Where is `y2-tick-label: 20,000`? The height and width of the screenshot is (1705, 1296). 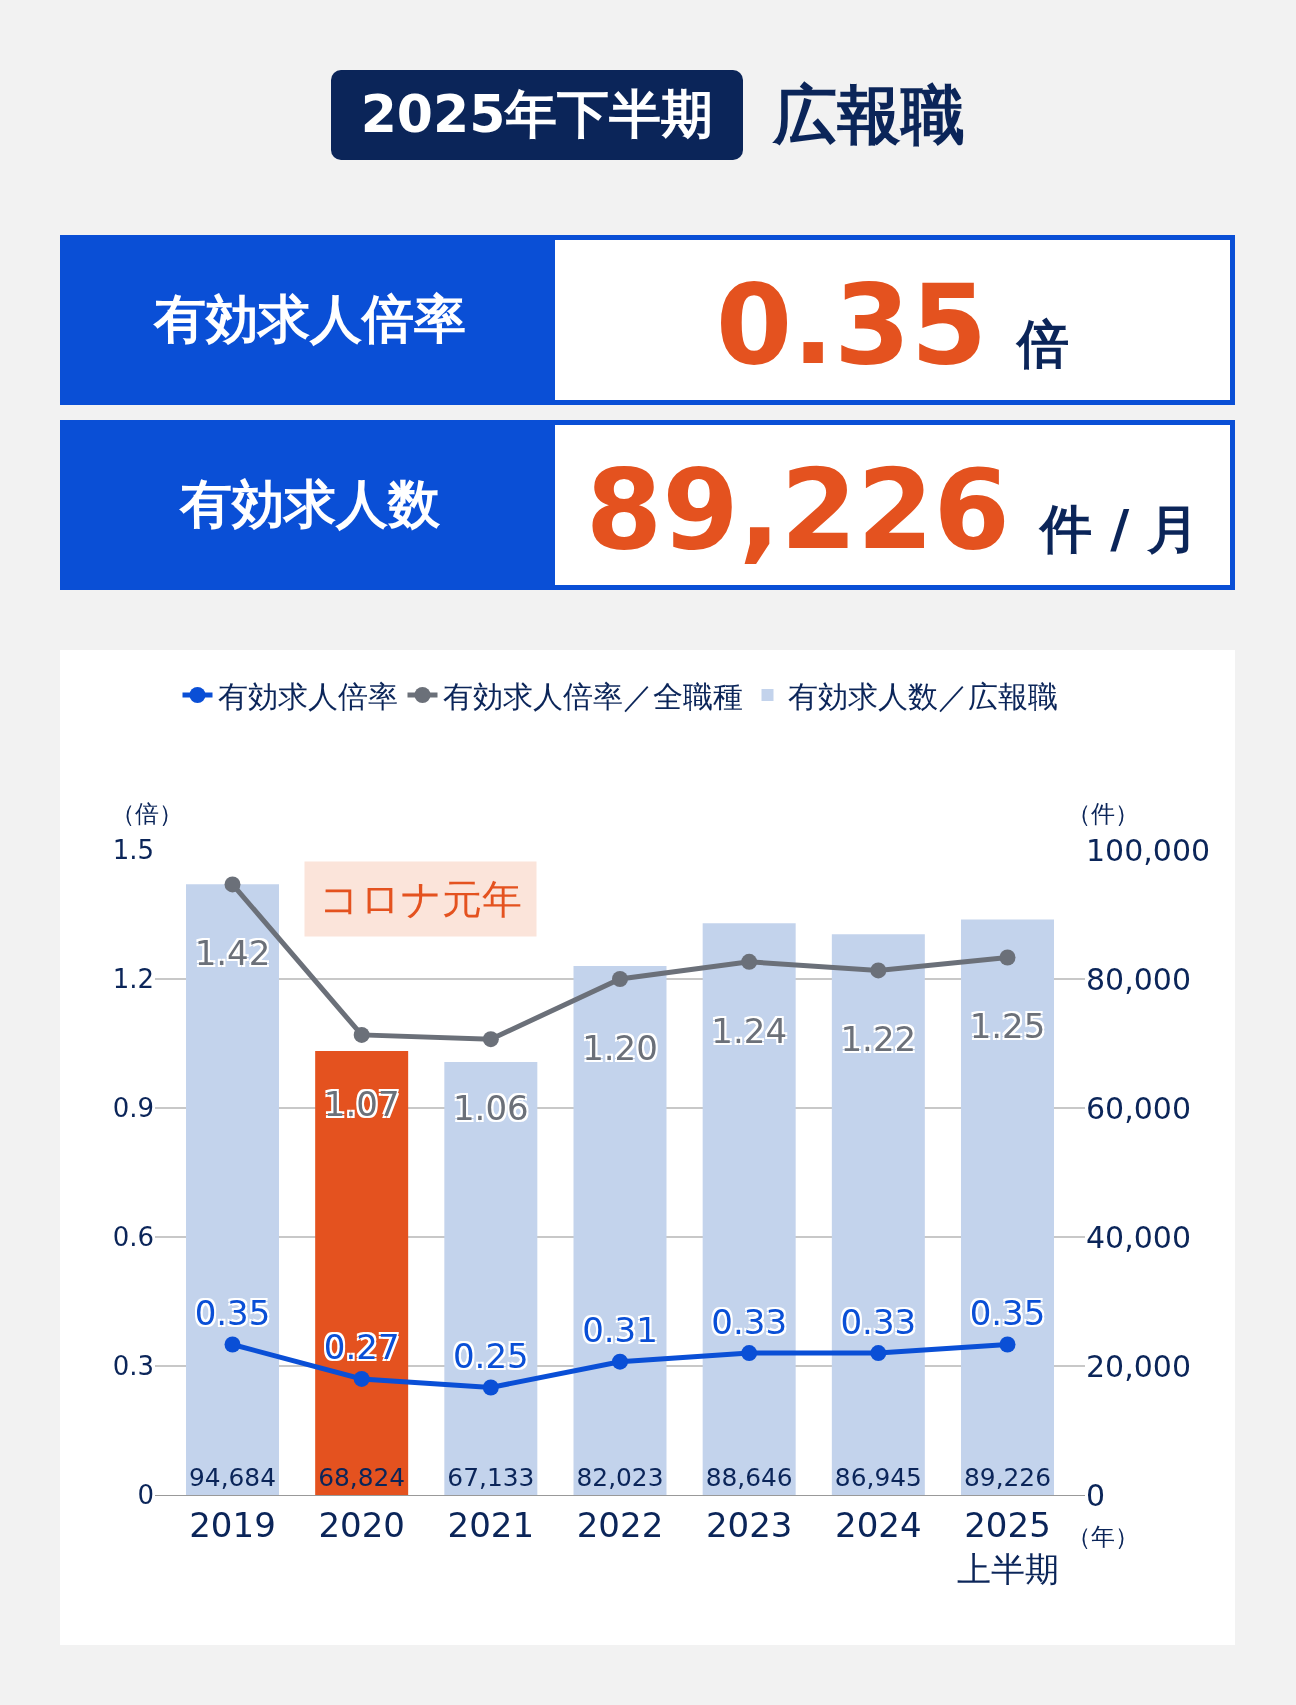 y2-tick-label: 20,000 is located at coordinates (1138, 1366).